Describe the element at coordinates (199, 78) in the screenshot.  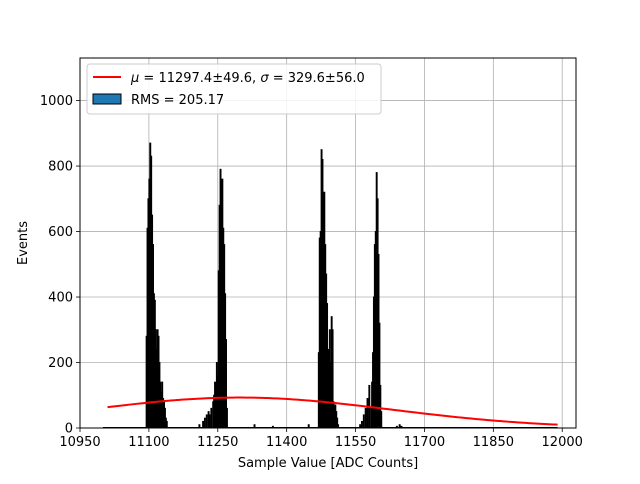
I see `legend-mu-value: = 11297.4±49.6,` at that location.